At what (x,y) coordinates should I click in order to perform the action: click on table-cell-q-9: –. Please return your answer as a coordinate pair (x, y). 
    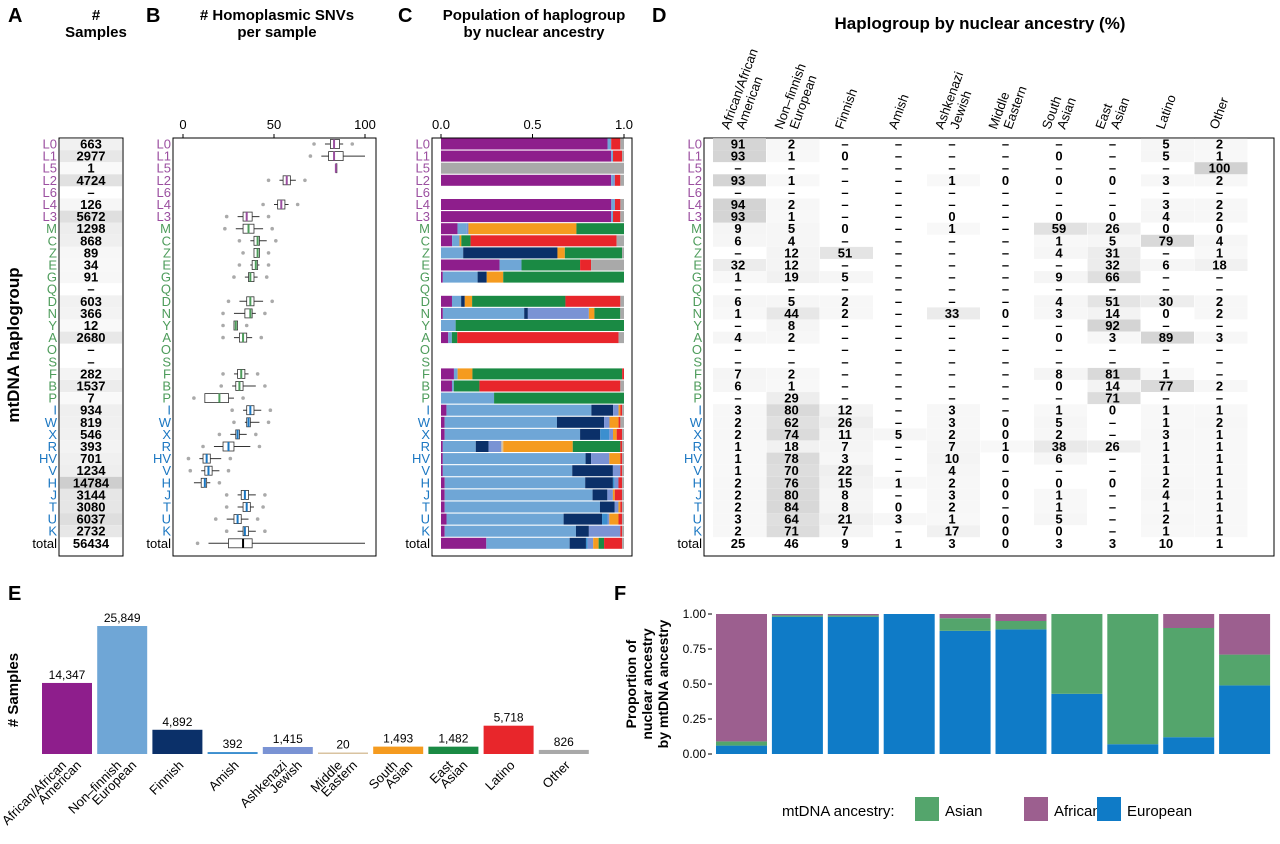
    Looking at the image, I should click on (1219, 289).